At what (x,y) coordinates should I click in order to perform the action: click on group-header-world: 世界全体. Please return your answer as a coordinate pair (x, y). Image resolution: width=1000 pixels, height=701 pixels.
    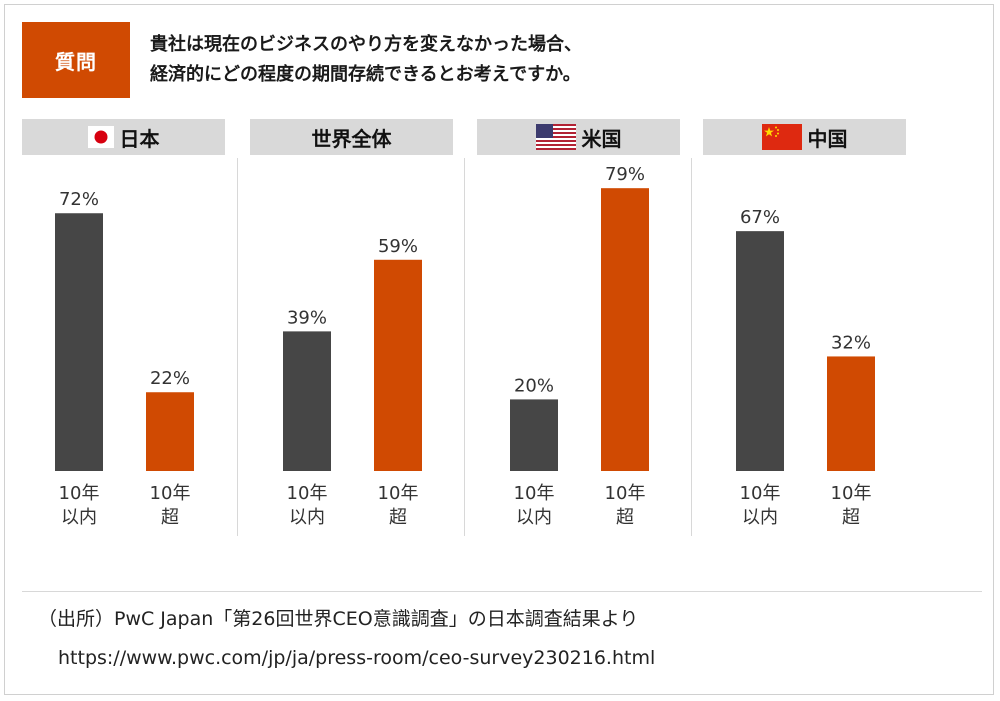
    Looking at the image, I should click on (351, 137).